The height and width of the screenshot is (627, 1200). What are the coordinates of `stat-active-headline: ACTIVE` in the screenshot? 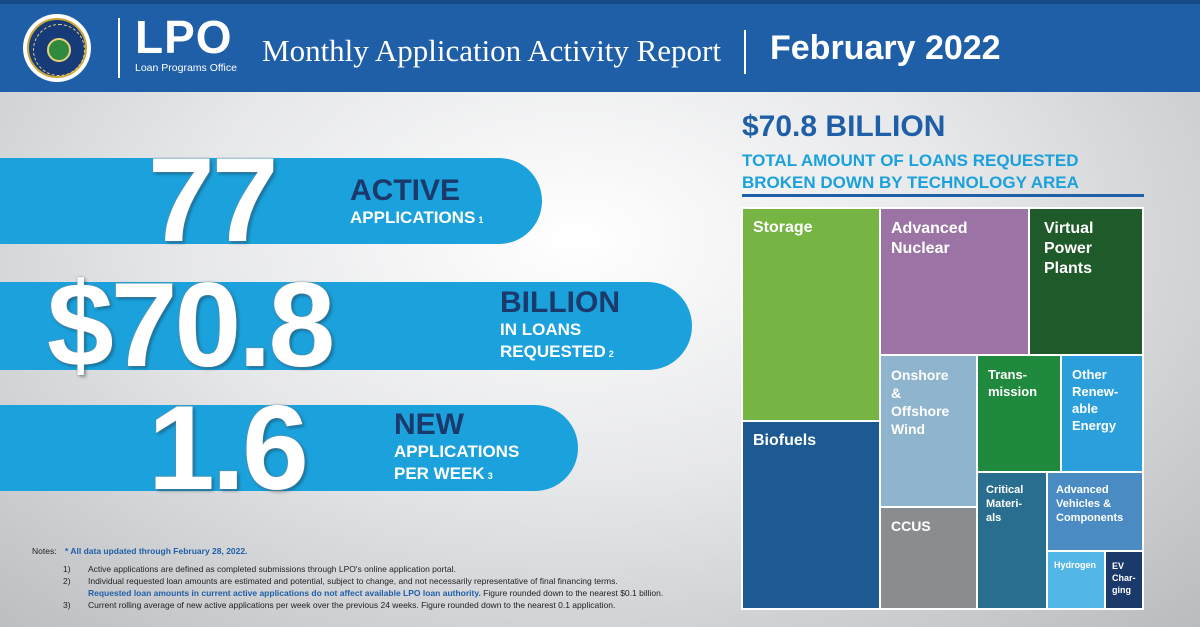 It's located at (405, 190).